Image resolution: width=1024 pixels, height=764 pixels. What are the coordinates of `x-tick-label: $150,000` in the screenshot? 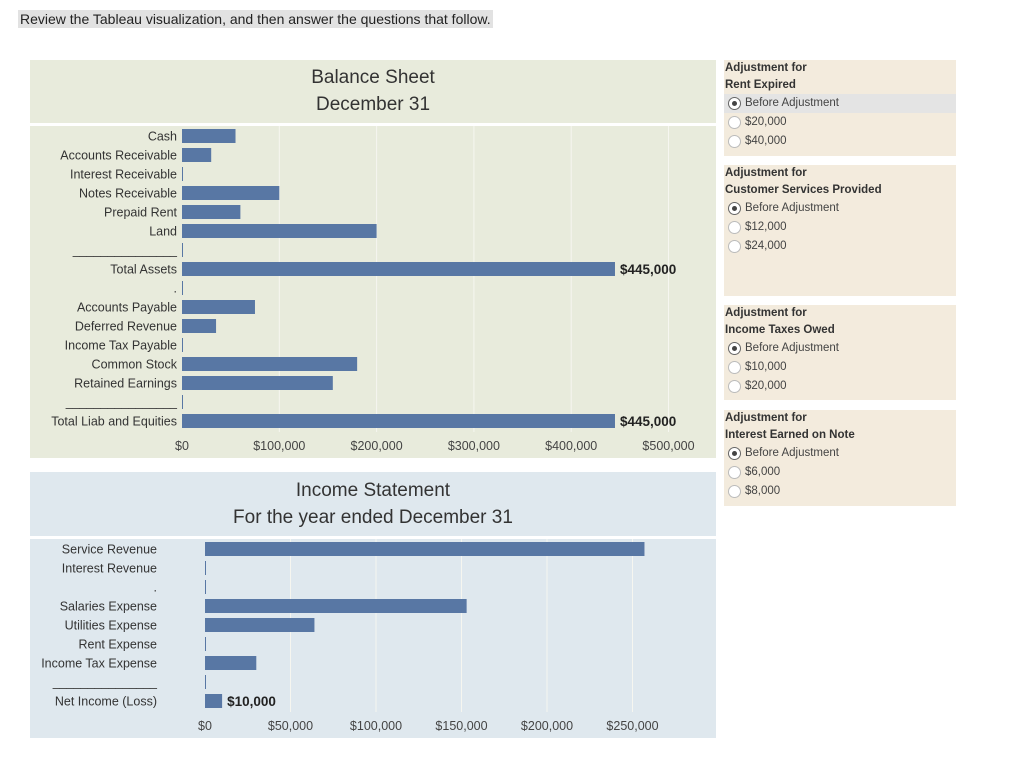 It's located at (461, 726).